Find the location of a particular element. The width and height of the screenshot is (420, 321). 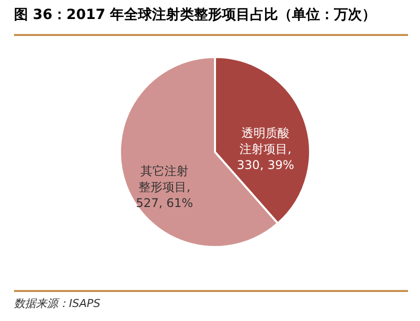

chart-title: 图 36：2017 年全球注射类整形项目占比（单位：万次） is located at coordinates (195, 15).